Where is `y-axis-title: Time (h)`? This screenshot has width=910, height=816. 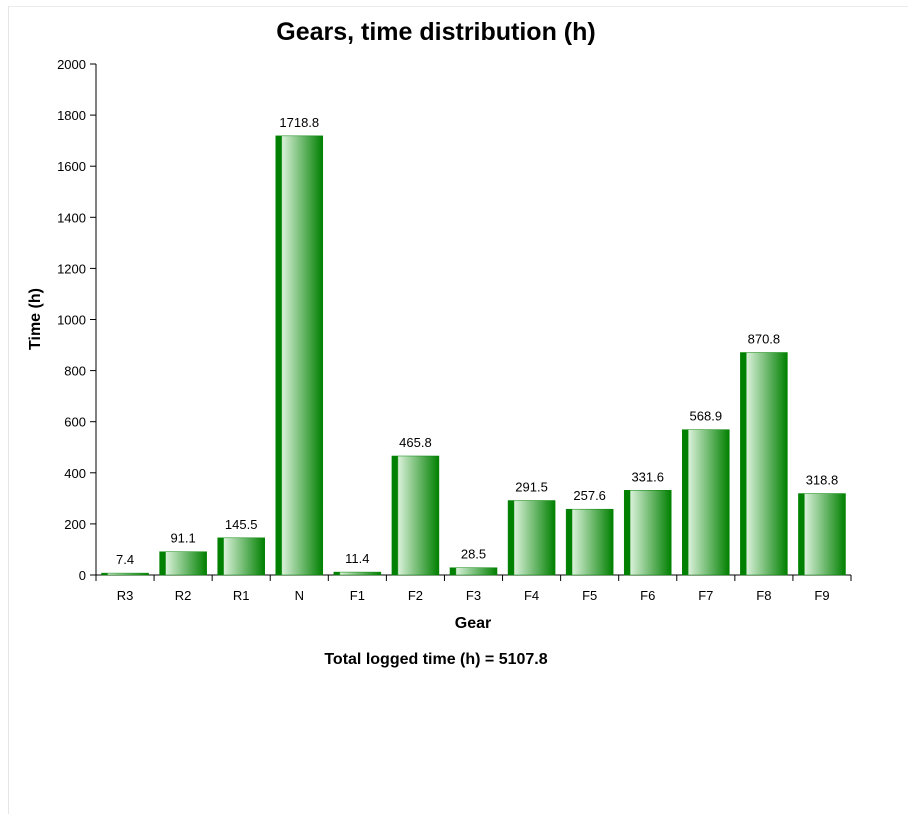
y-axis-title: Time (h) is located at coordinates (35, 319).